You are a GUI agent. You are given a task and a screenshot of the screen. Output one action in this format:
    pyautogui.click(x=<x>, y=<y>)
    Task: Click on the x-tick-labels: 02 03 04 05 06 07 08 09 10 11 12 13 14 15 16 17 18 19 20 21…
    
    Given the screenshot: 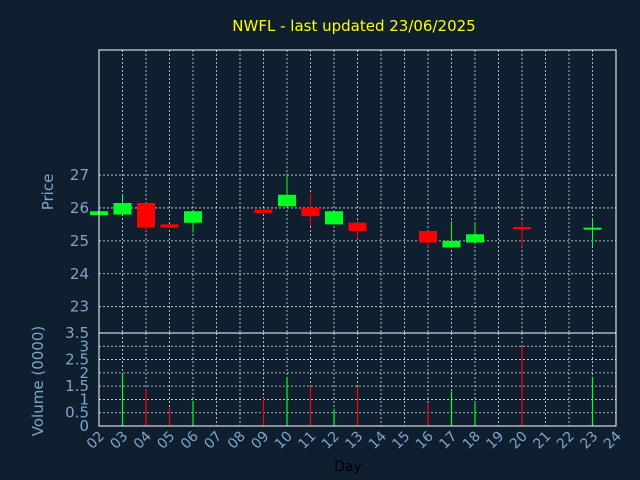 What is the action you would take?
    pyautogui.click(x=354, y=440)
    